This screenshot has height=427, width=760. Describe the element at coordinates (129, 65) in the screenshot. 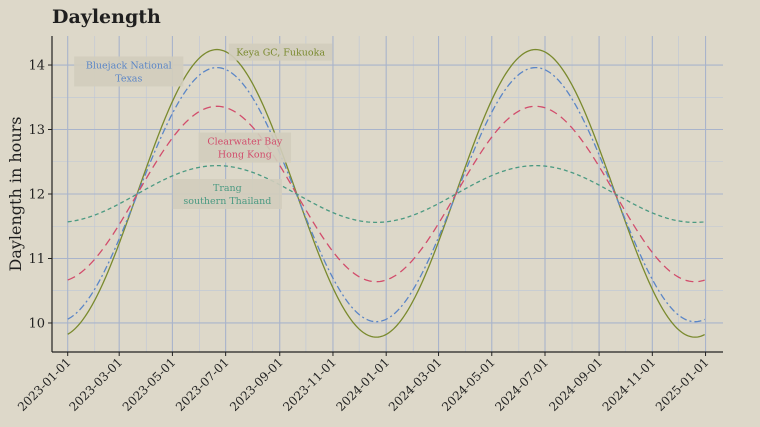

I see `annotation-text: Bluejack National` at that location.